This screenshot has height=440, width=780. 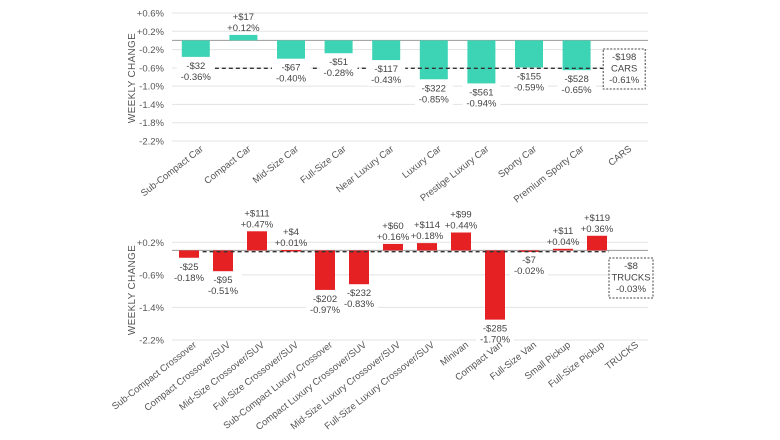 What do you see at coordinates (624, 80) in the screenshot?
I see `average-summary-text: -0.61%` at bounding box center [624, 80].